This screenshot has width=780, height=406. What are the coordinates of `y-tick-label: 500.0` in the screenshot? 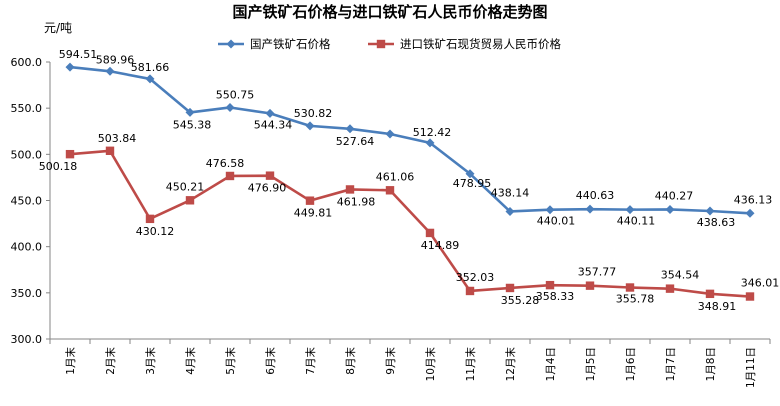 It's located at (27, 154).